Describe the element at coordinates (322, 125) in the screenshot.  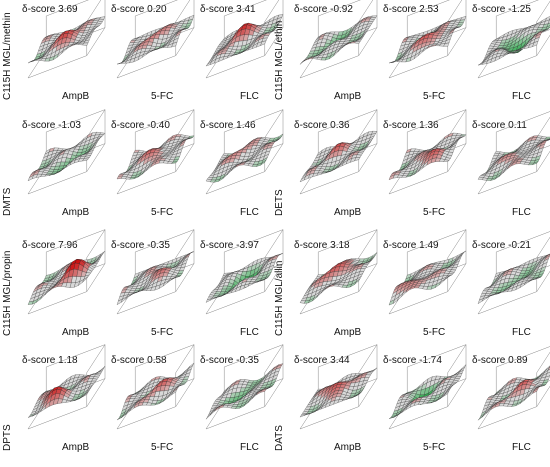
I see `delta-score-label: δ-score 0.36` at that location.